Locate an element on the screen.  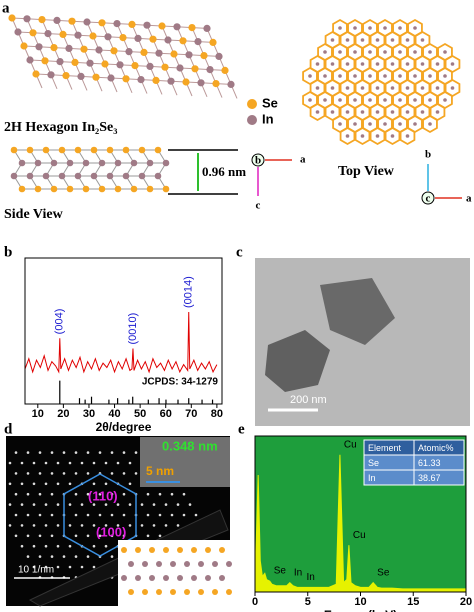
x-tick-label: 30 is located at coordinates (89, 414).